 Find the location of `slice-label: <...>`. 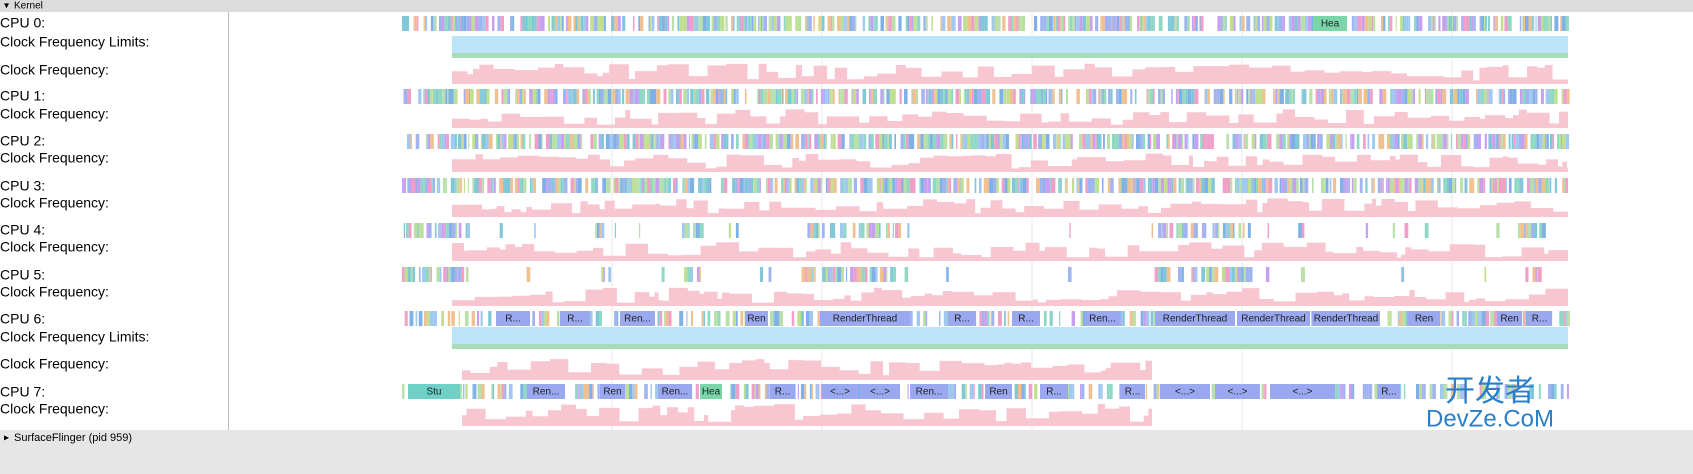

slice-label: <...> is located at coordinates (1302, 392).